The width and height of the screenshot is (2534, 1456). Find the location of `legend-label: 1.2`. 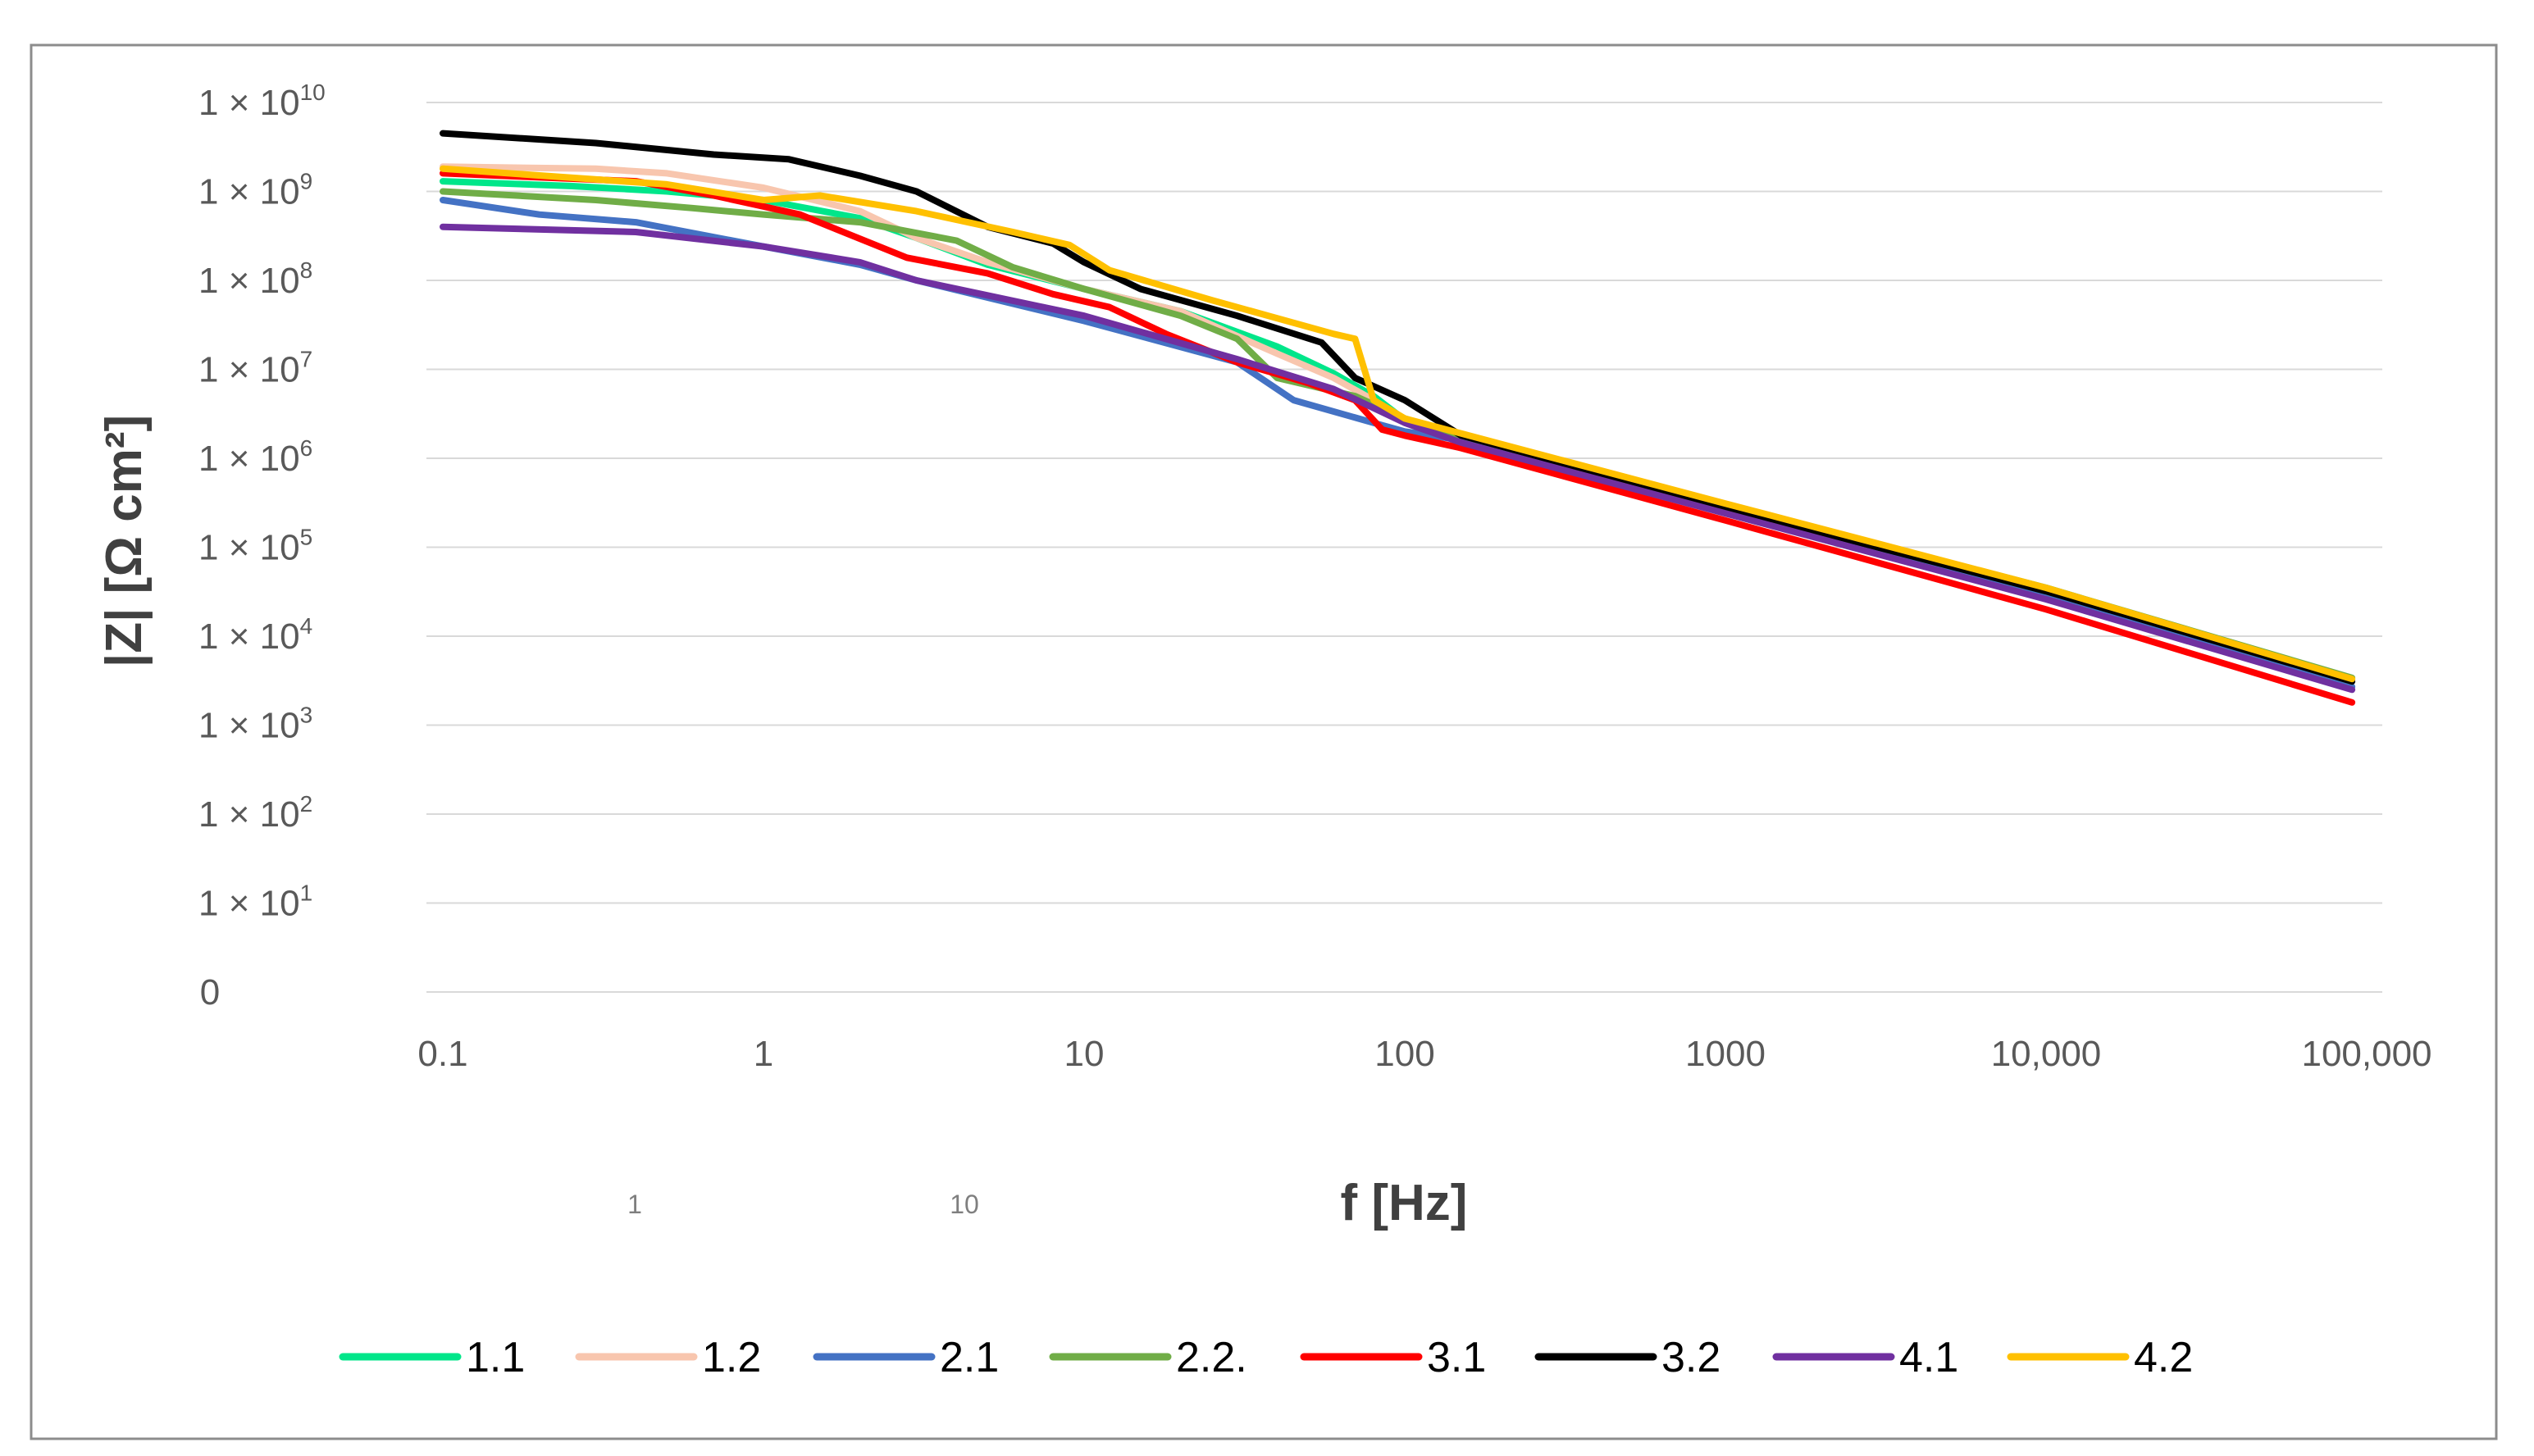

legend-label: 1.2 is located at coordinates (731, 1357).